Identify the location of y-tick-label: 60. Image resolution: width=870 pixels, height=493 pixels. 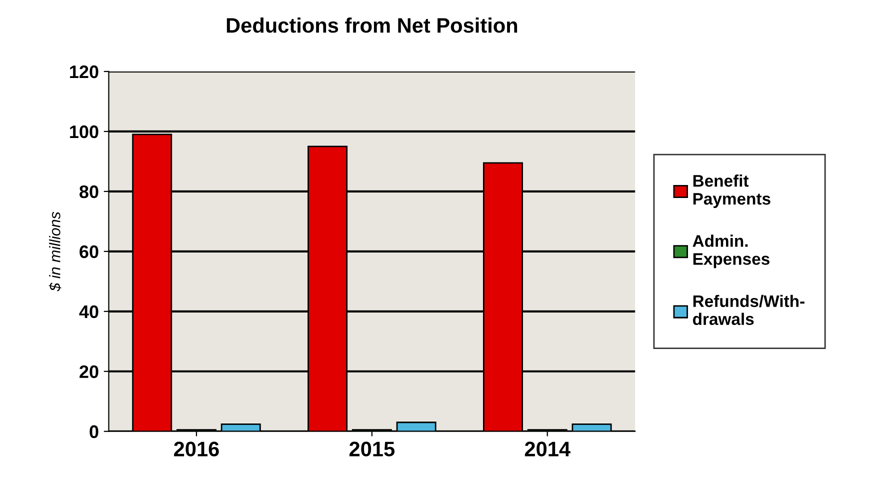
(89, 251).